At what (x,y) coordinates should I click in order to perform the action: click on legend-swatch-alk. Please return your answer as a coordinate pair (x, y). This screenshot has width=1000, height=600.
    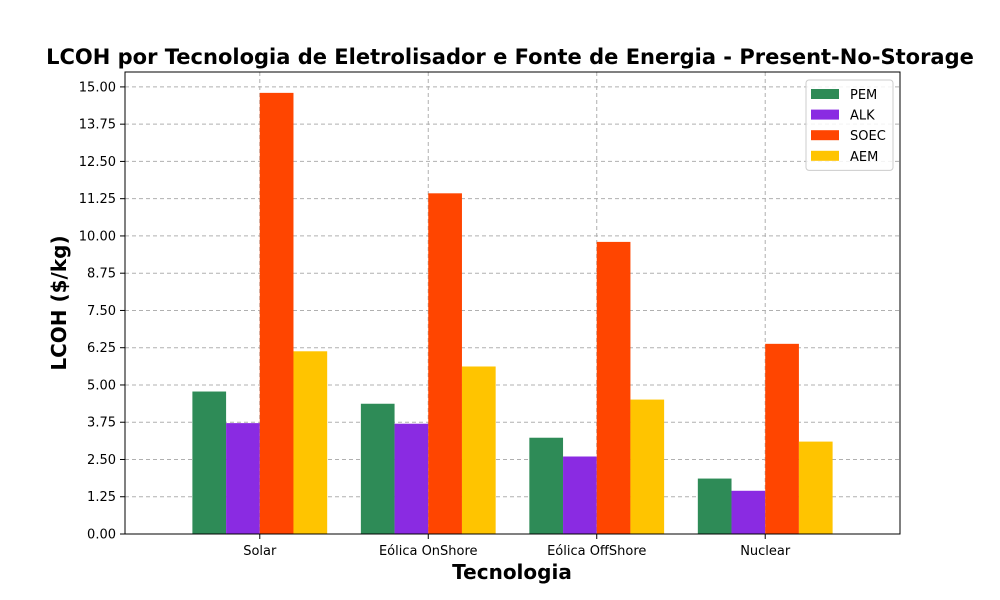
    Looking at the image, I should click on (825, 114).